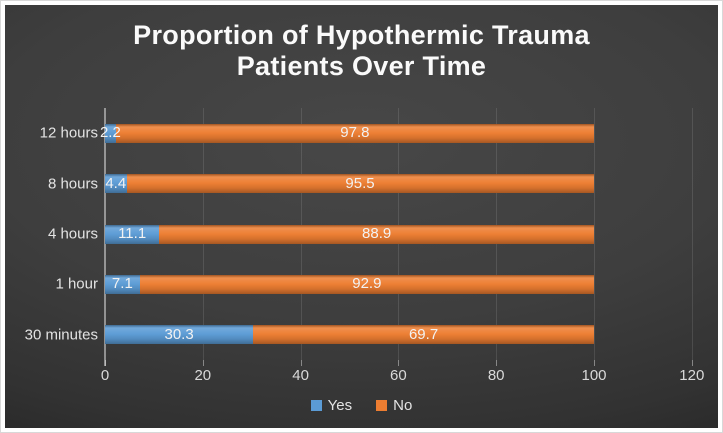  I want to click on bar-row: 2.2 97.8, so click(402, 133).